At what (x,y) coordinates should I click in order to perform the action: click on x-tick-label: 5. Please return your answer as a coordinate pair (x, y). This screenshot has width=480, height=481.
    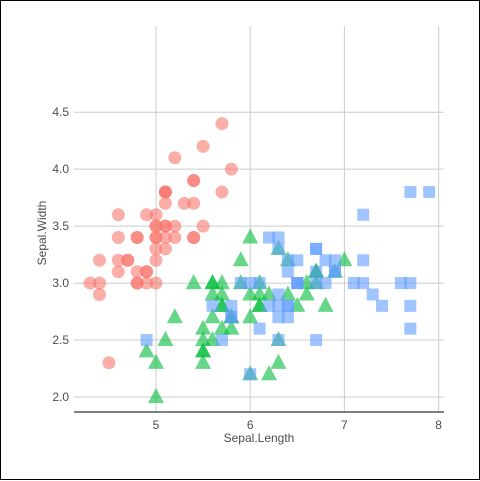
    Looking at the image, I should click on (156, 425).